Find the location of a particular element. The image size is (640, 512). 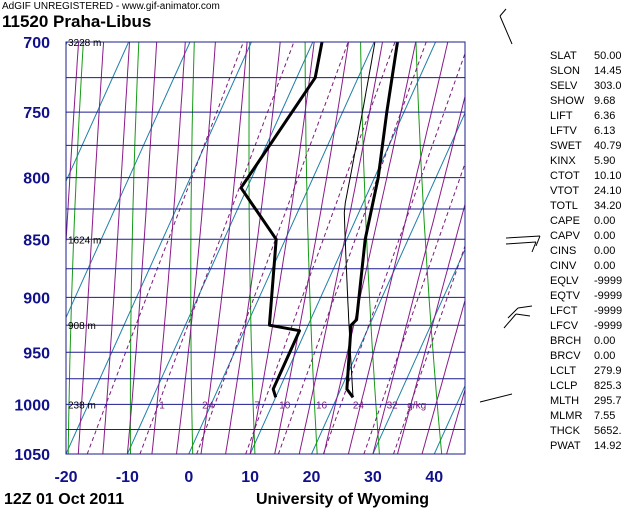

index-value: 7.55 is located at coordinates (605, 416).